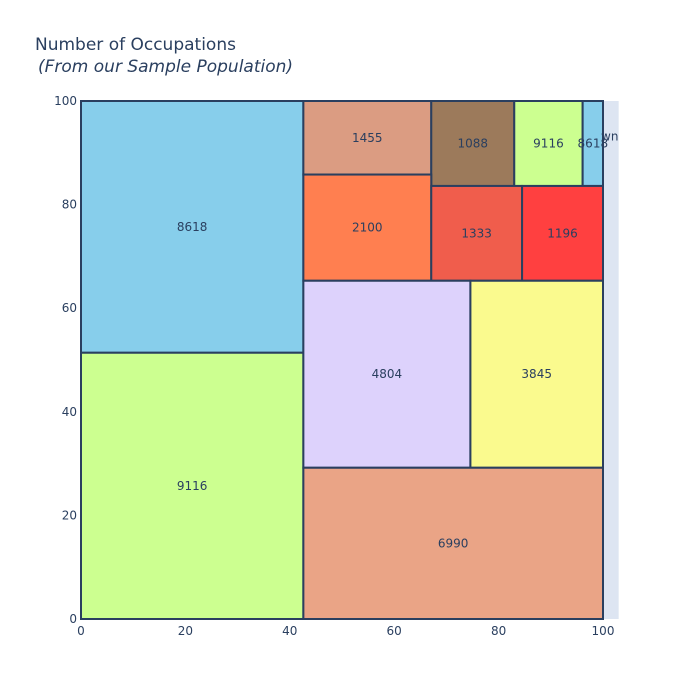 This screenshot has width=700, height=700. I want to click on treemap-cell-label-2: 1455, so click(367, 138).